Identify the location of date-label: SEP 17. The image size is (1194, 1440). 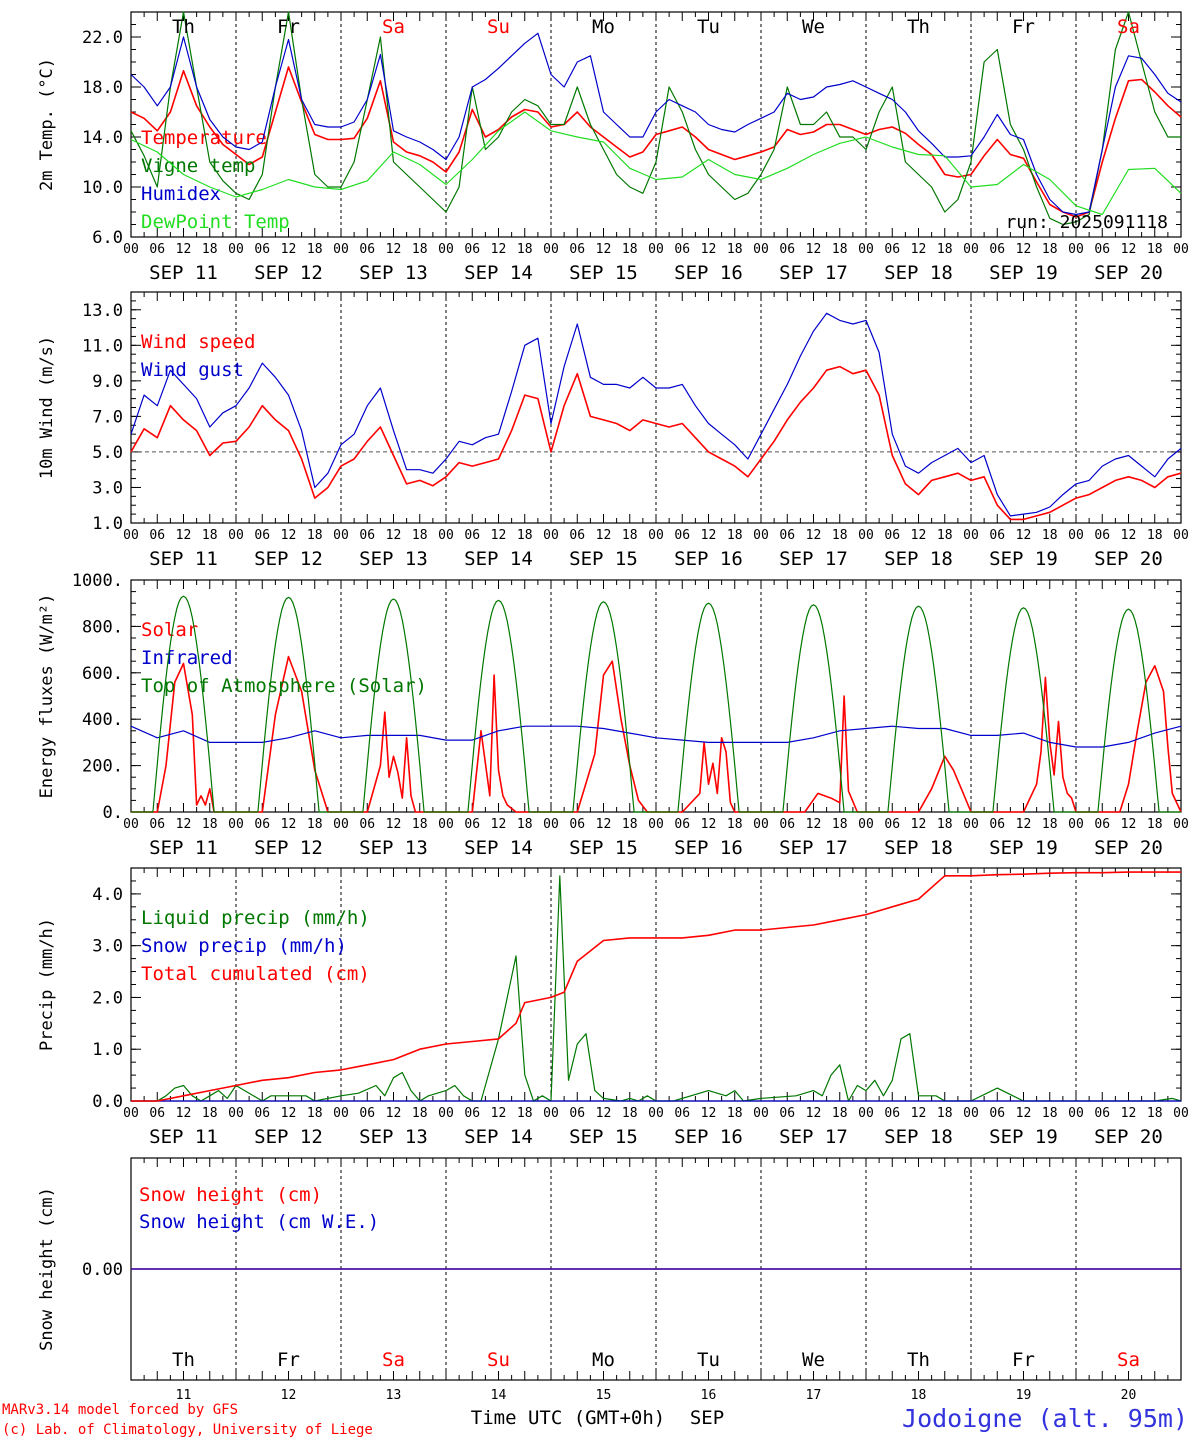
(813, 1137).